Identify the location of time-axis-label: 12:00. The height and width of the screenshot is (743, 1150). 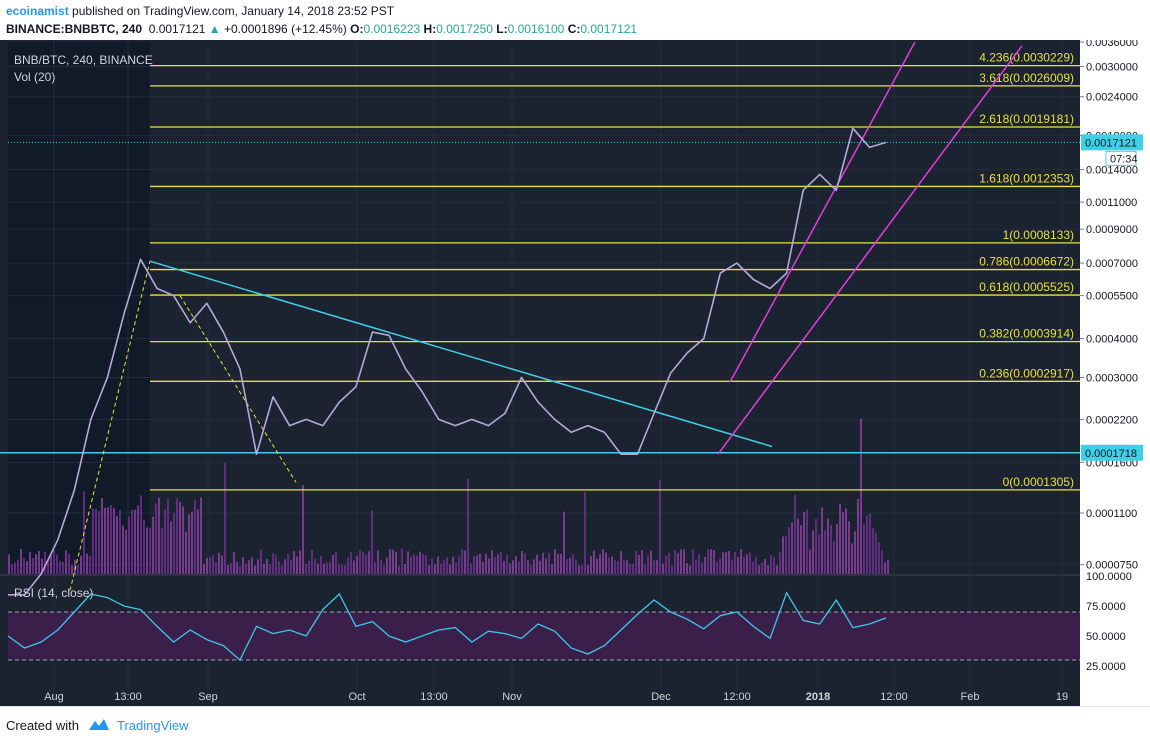
(737, 697).